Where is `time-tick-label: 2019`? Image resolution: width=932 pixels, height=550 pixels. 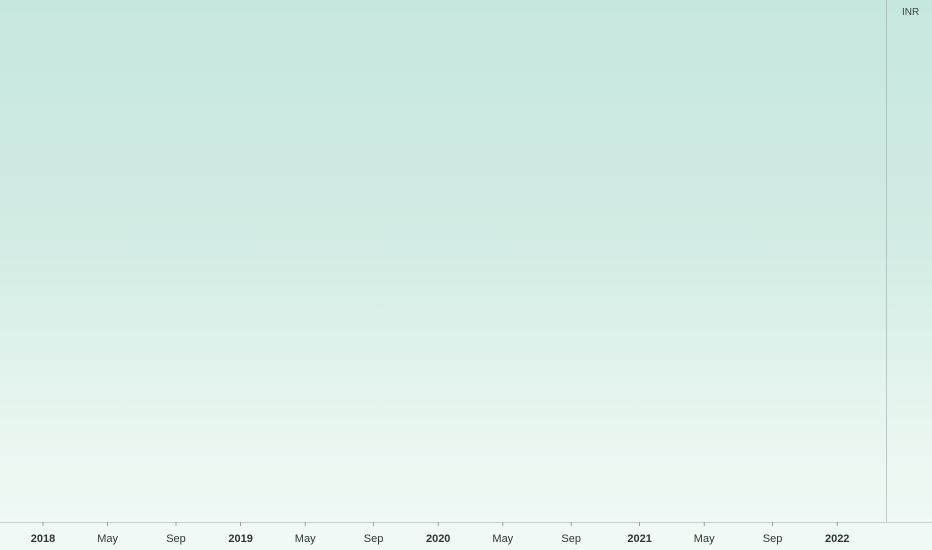
time-tick-label: 2019 is located at coordinates (240, 539).